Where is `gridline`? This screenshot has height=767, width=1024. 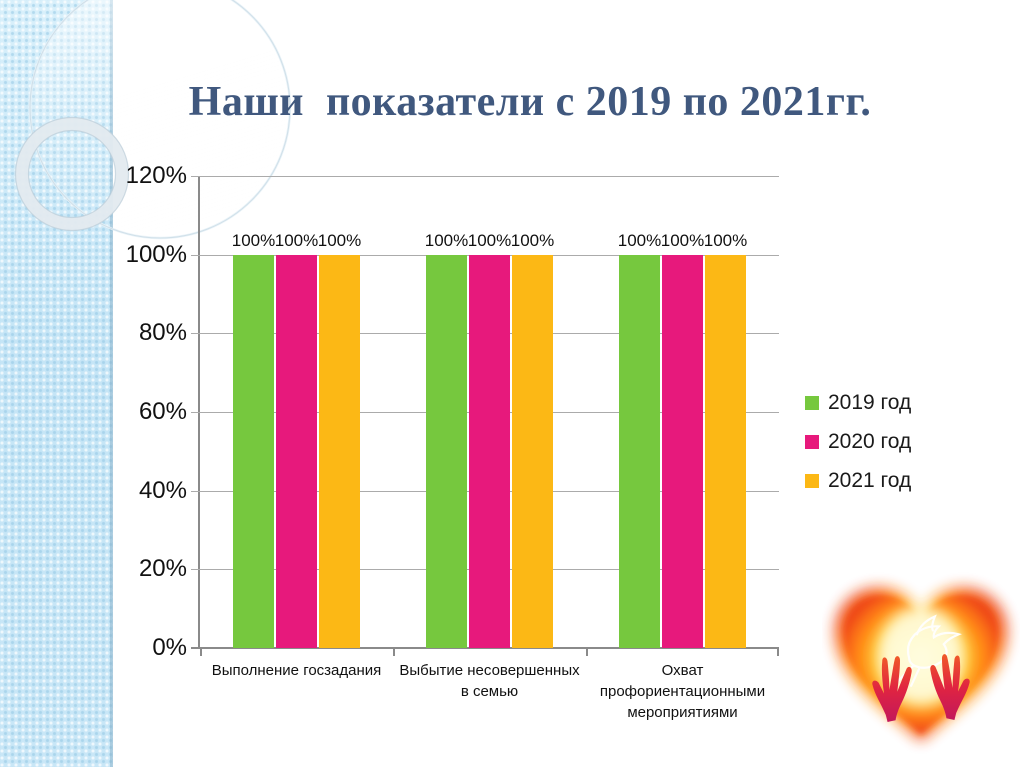
gridline is located at coordinates (485, 176).